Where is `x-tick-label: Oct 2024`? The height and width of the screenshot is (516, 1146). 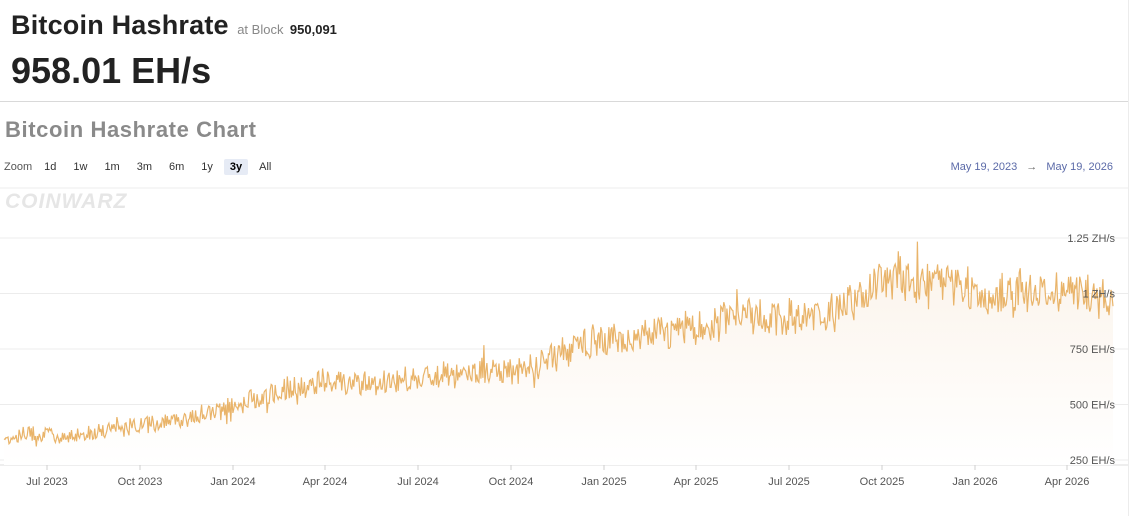 x-tick-label: Oct 2024 is located at coordinates (511, 482).